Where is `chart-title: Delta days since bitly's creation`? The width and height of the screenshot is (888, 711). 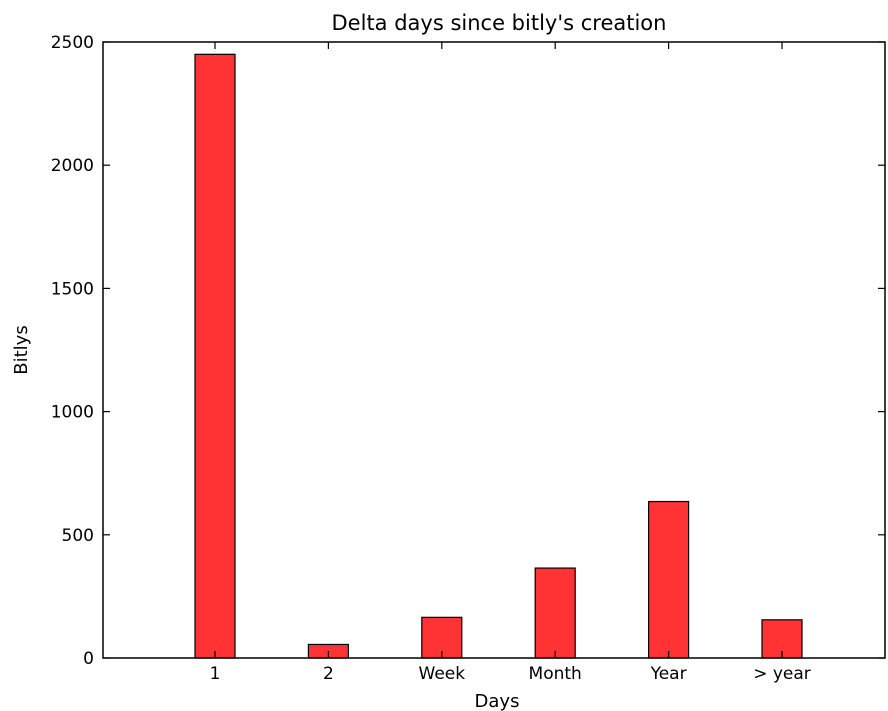 chart-title: Delta days since bitly's creation is located at coordinates (499, 23).